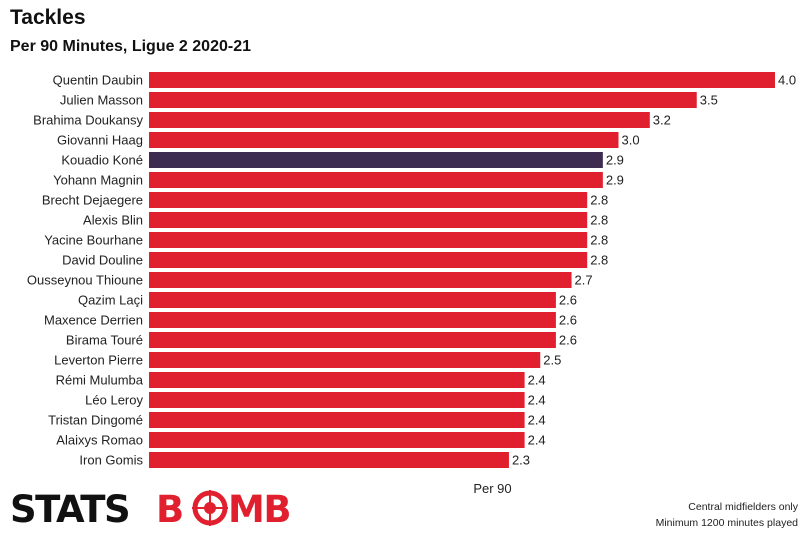 Image resolution: width=811 pixels, height=543 pixels. Describe the element at coordinates (101, 100) in the screenshot. I see `category-label: Julien Masson` at that location.